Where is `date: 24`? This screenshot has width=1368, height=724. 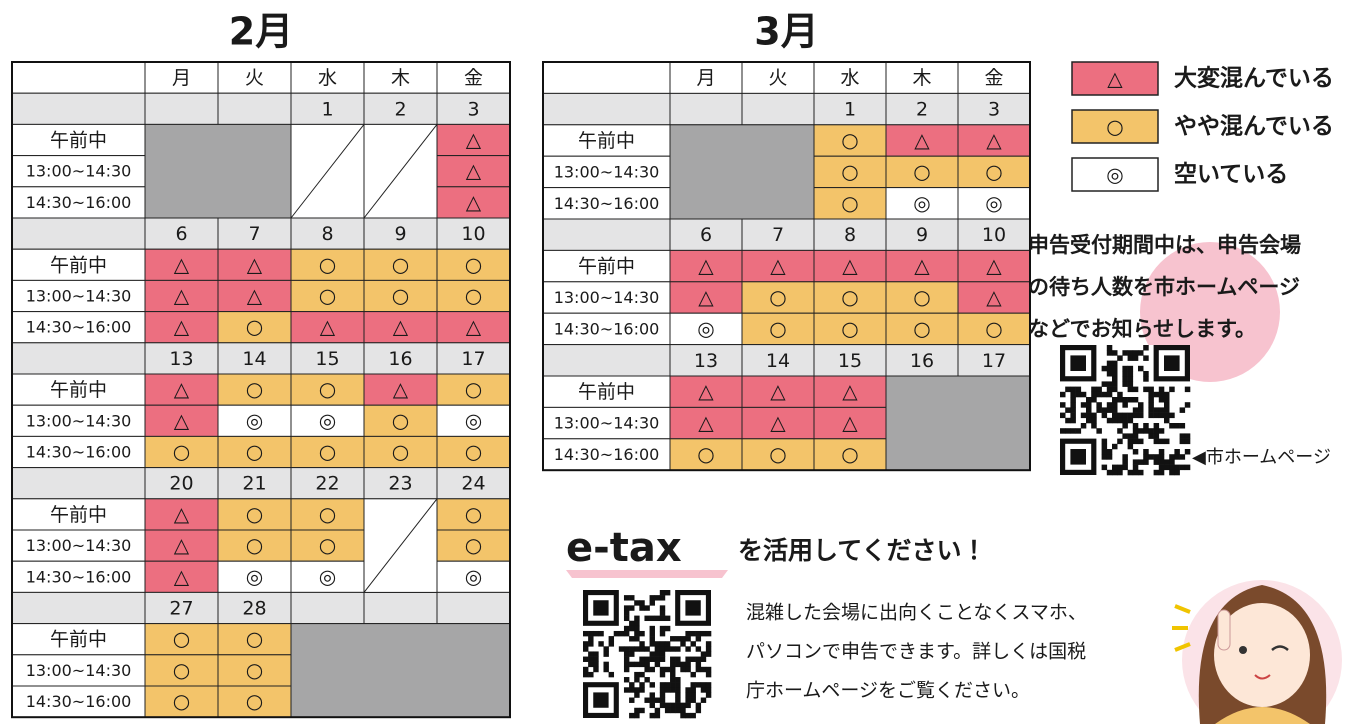 date: 24 is located at coordinates (473, 484).